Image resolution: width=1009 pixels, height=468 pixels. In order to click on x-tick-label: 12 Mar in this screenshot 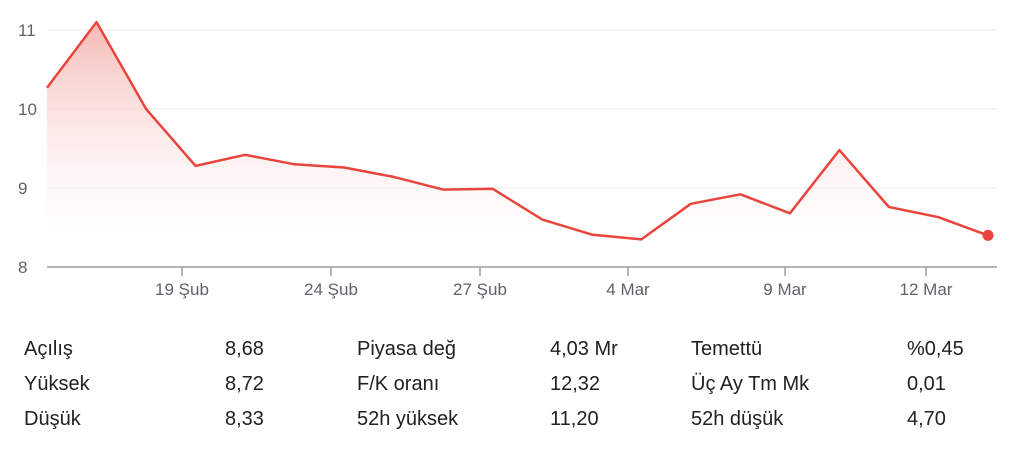, I will do `click(926, 289)`.